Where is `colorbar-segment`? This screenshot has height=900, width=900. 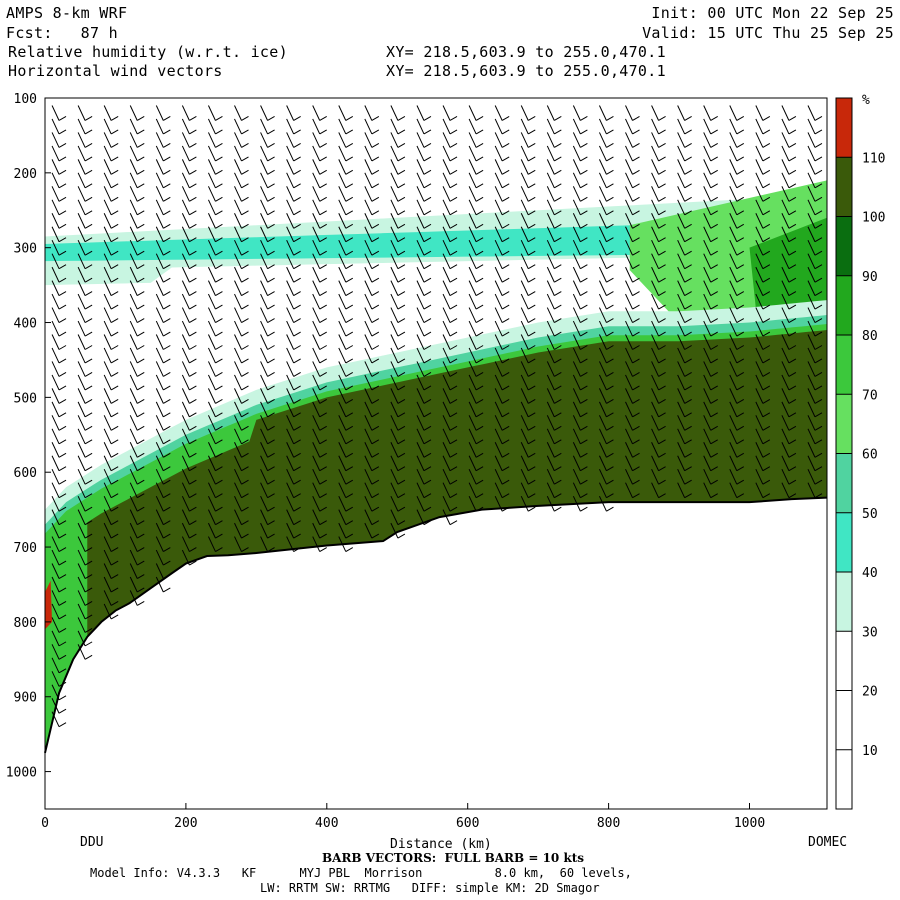
colorbar-segment is located at coordinates (844, 365).